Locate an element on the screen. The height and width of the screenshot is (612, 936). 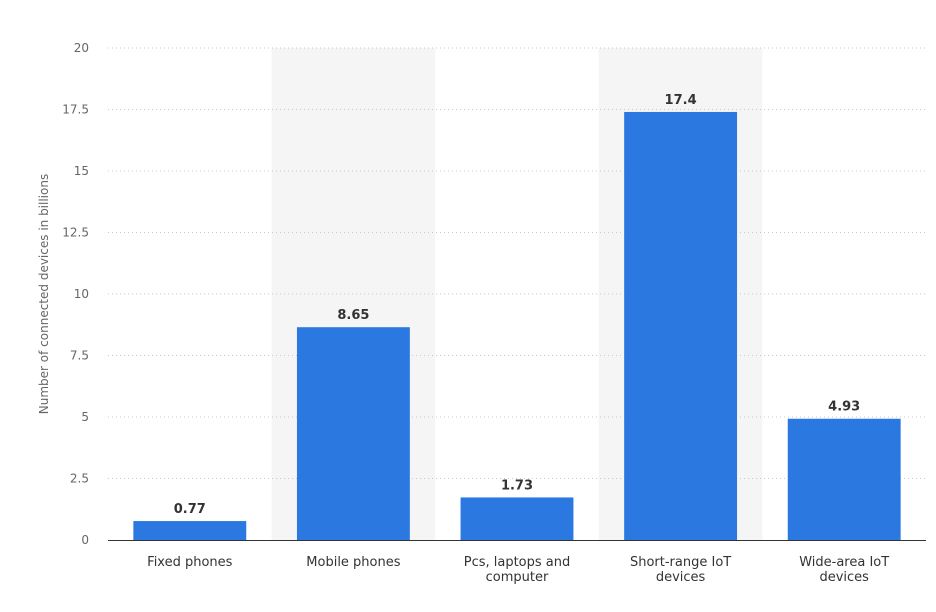
data-label: 1.73 is located at coordinates (517, 485).